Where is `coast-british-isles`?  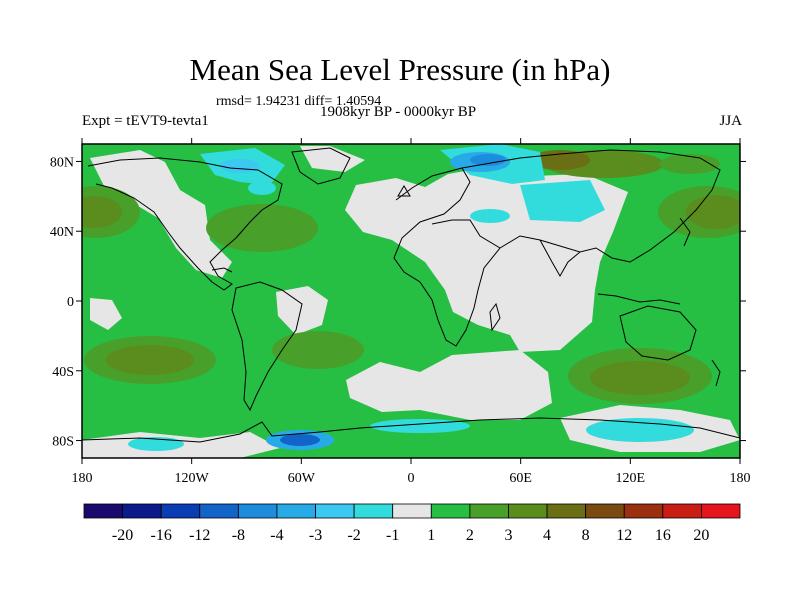 coast-british-isles is located at coordinates (404, 191).